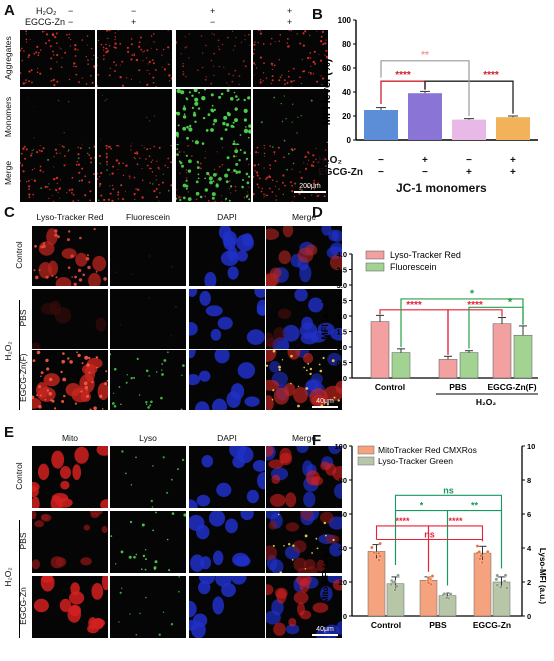 This screenshot has height=661, width=554. What do you see at coordinates (340, 446) in the screenshot?
I see `y-tick-label-left: 100` at bounding box center [340, 446].